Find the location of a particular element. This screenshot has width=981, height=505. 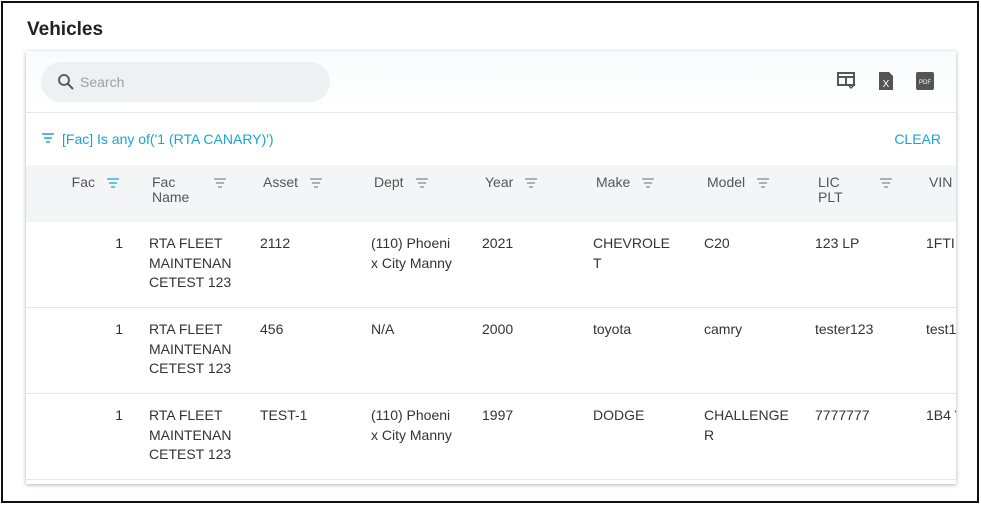

svg-text: PDF is located at coordinates (925, 83).